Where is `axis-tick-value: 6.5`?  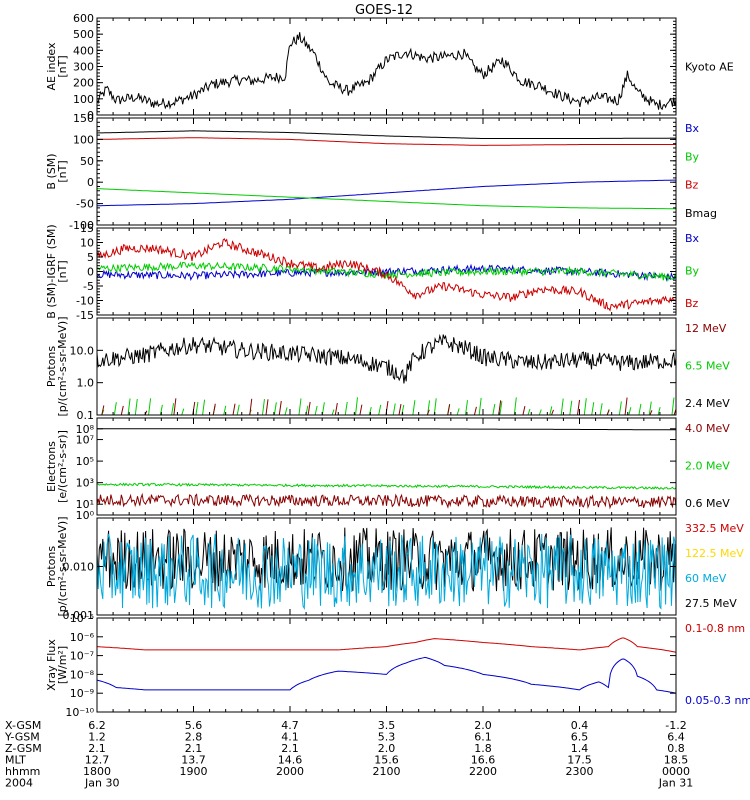 axis-tick-value: 6.5 is located at coordinates (580, 737).